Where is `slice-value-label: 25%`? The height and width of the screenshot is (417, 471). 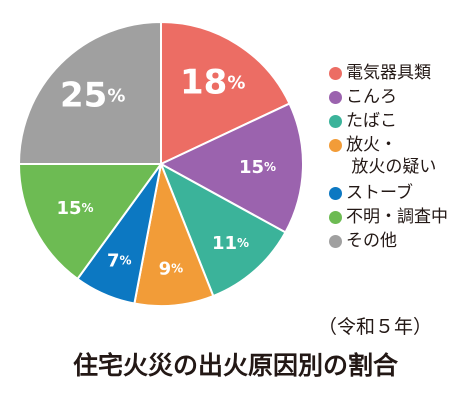
slice-value-label: 25% is located at coordinates (92, 96).